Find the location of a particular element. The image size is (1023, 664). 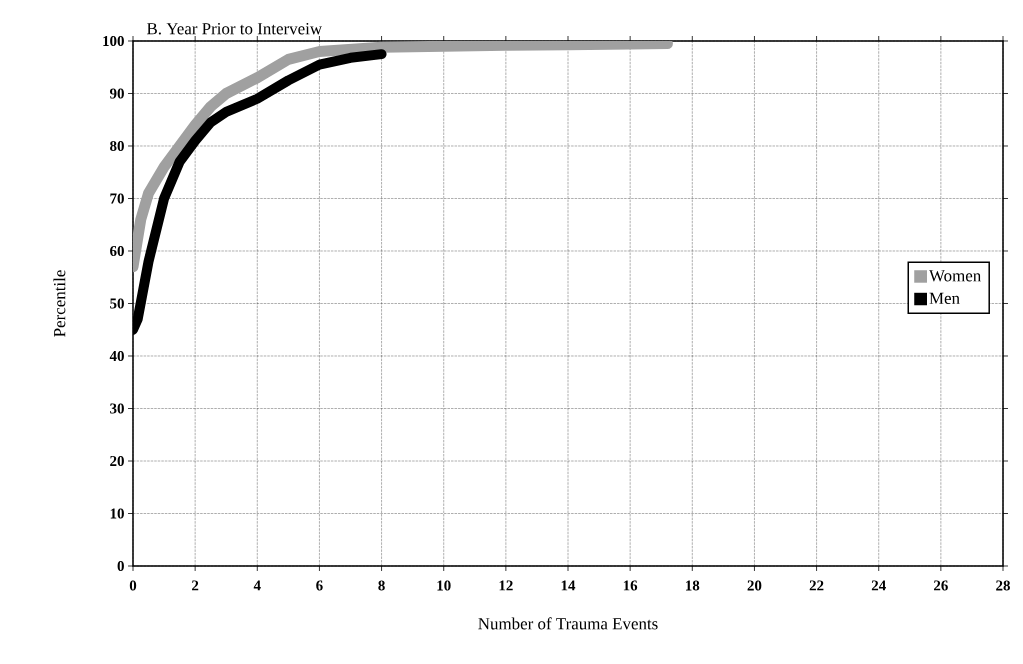

x-tick-label: 22 is located at coordinates (816, 585).